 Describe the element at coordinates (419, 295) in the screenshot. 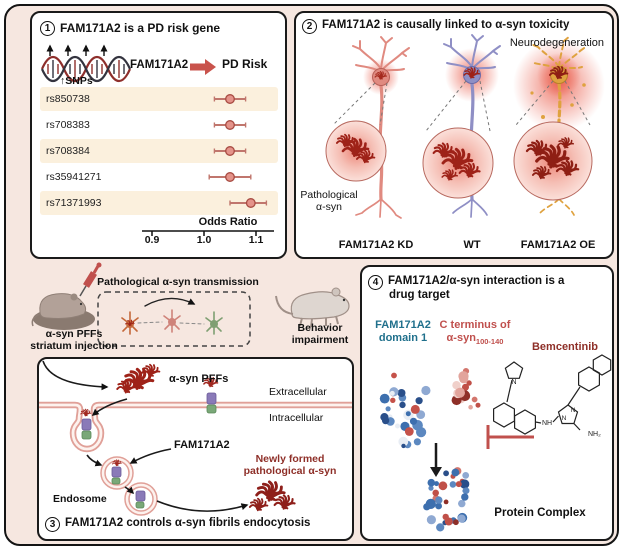

I see `panel4-title-line2: drug target` at that location.